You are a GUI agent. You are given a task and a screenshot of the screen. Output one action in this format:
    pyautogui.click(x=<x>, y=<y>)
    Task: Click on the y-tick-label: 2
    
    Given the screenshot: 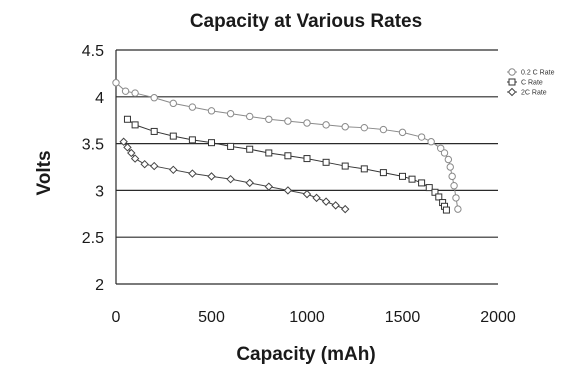 What is the action you would take?
    pyautogui.click(x=99, y=285)
    